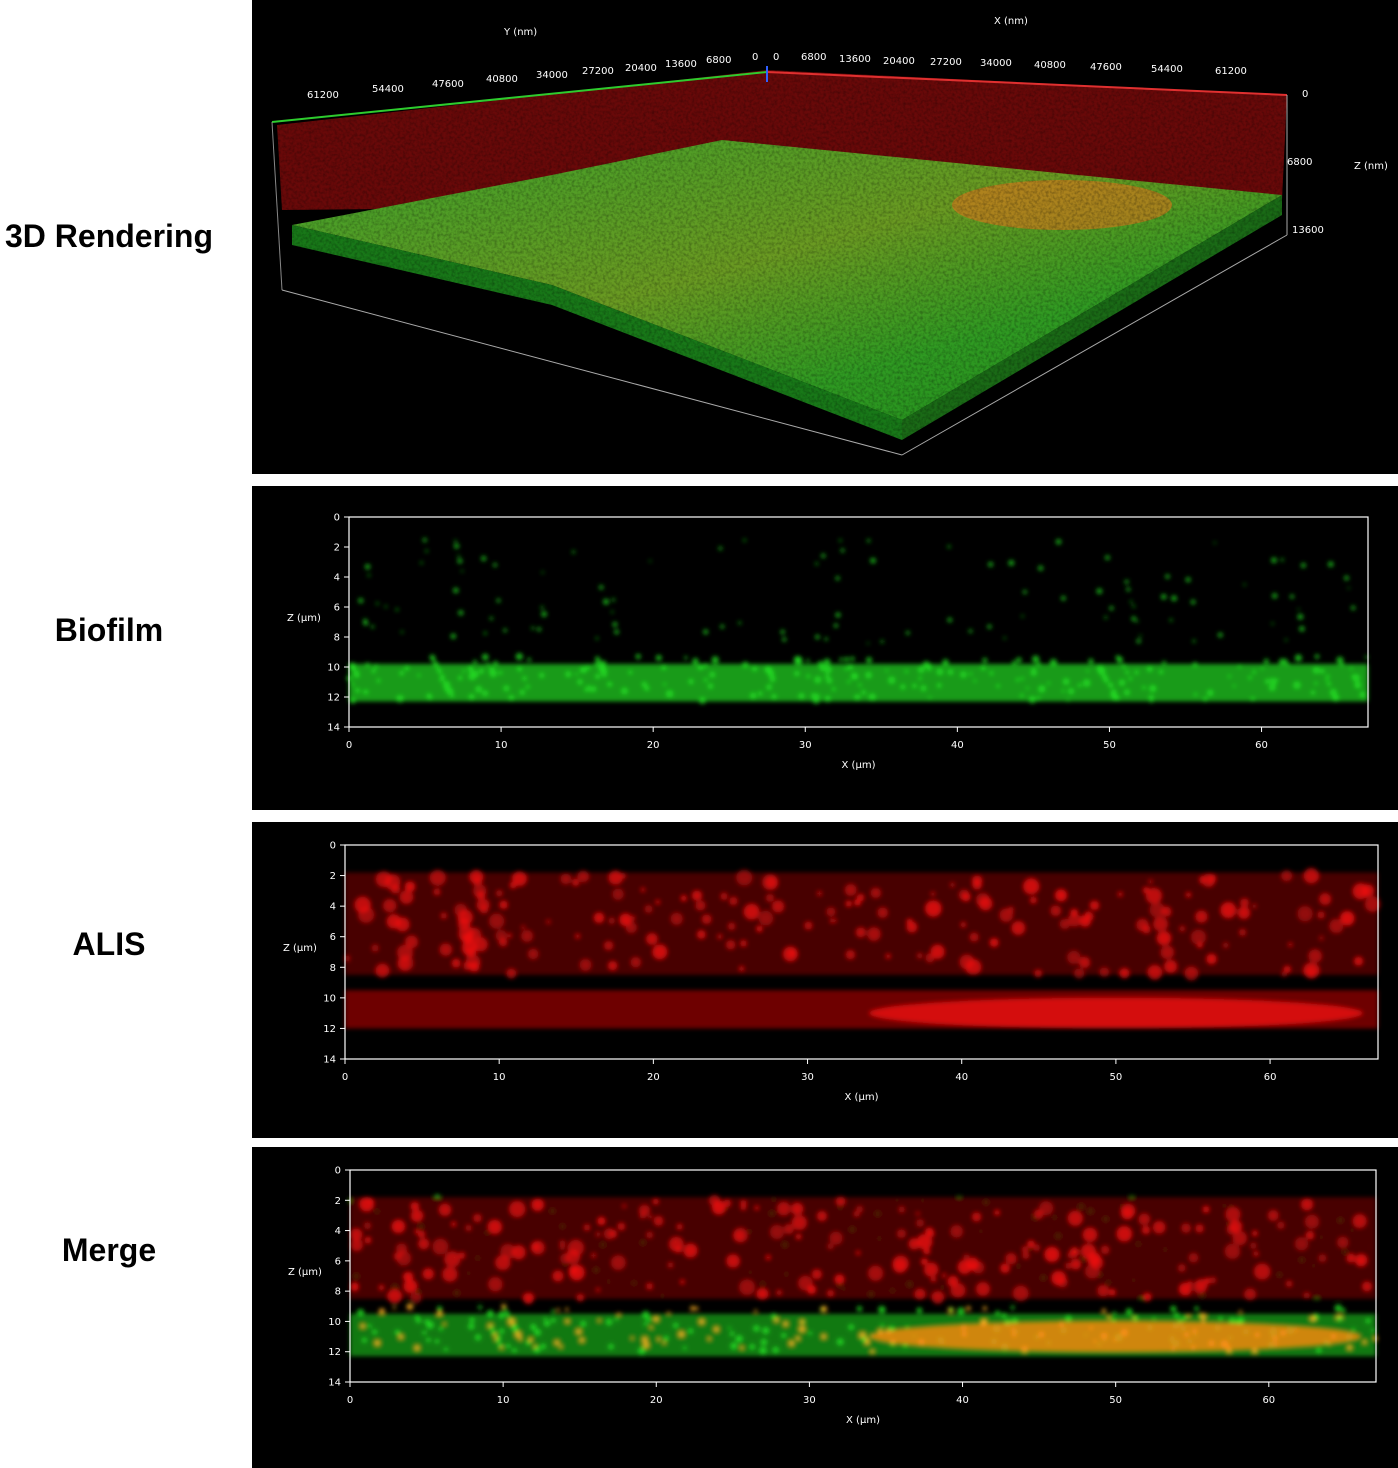 The width and height of the screenshot is (1398, 1468). I want to click on alis-section: 0 2 4 6 8 10 12 14 0 10 20 30 40 50 60 X (µm) Z (µm), so click(832, 972).